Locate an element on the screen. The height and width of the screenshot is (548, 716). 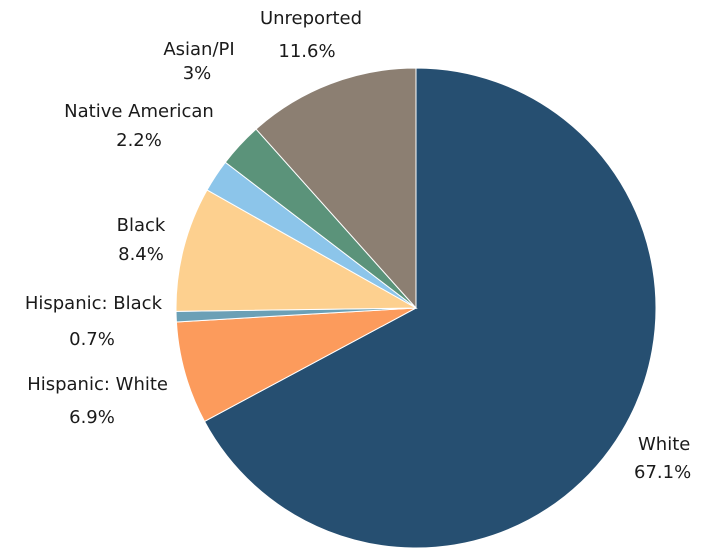
label-black-name: Black is located at coordinates (141, 225).